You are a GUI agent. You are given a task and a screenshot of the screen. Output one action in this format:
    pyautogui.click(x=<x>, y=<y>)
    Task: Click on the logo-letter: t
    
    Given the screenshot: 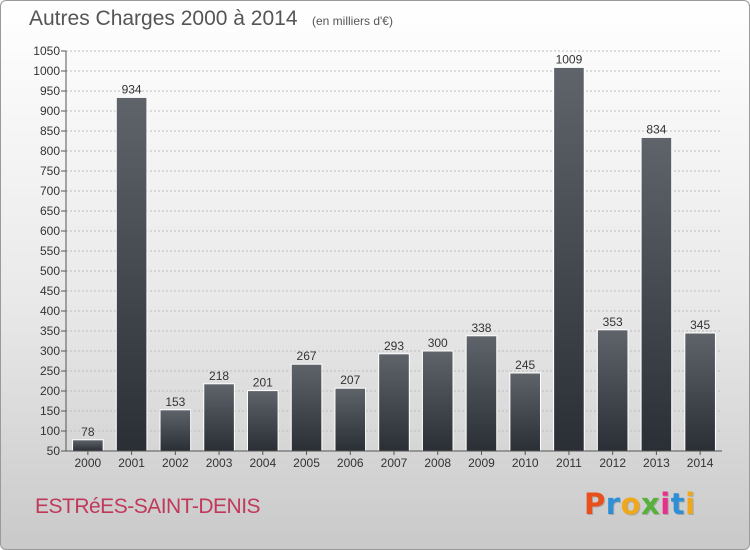 What is the action you would take?
    pyautogui.click(x=678, y=504)
    